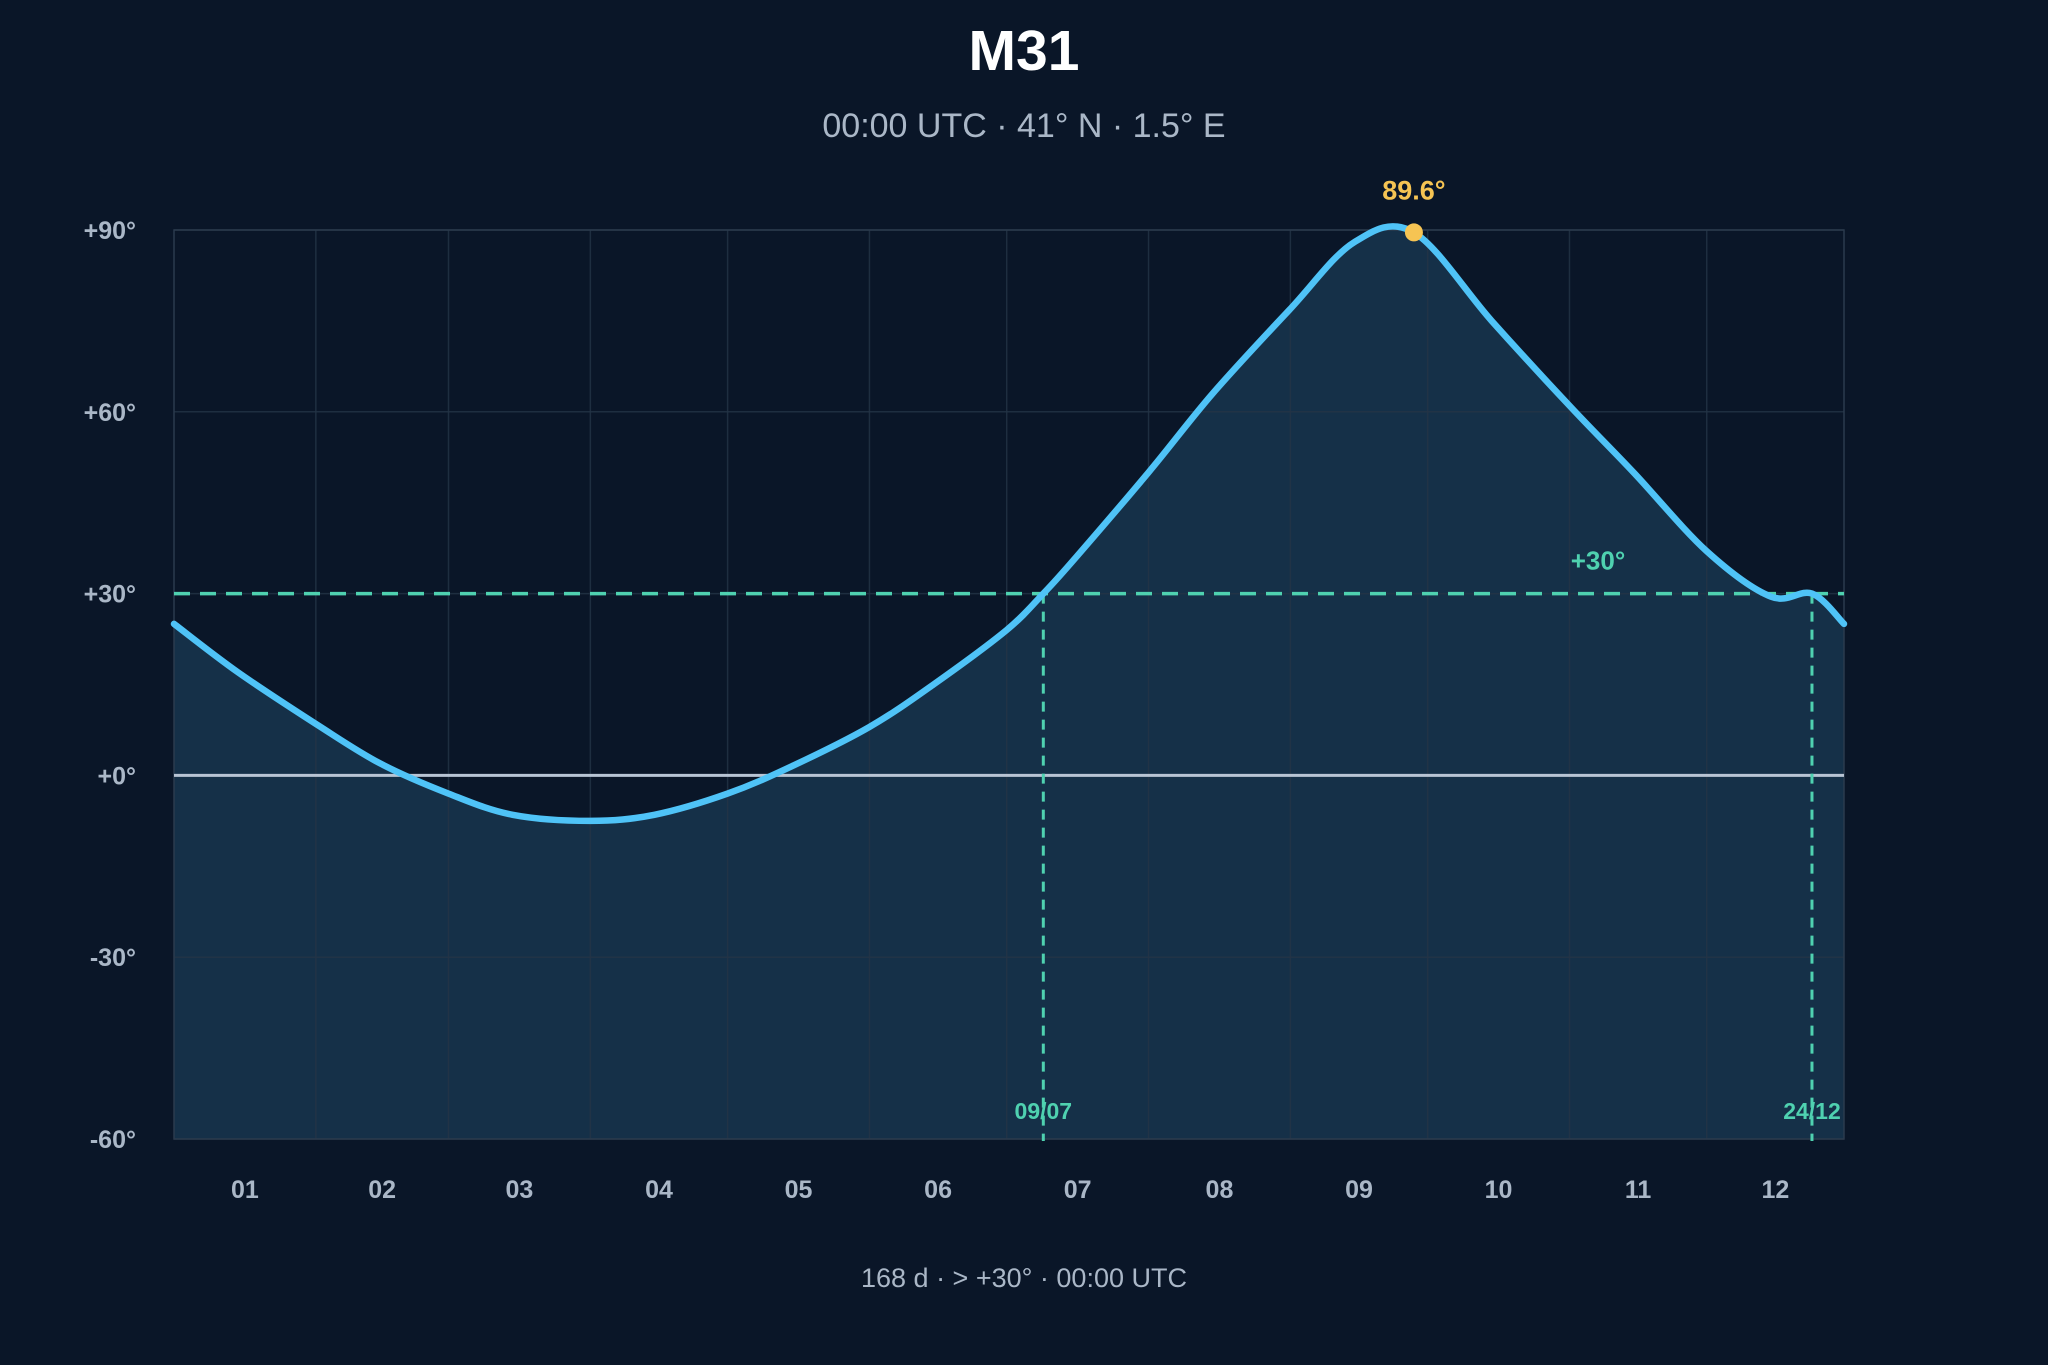 The image size is (2048, 1365). Describe the element at coordinates (1413, 232) in the screenshot. I see `peak-point` at that location.